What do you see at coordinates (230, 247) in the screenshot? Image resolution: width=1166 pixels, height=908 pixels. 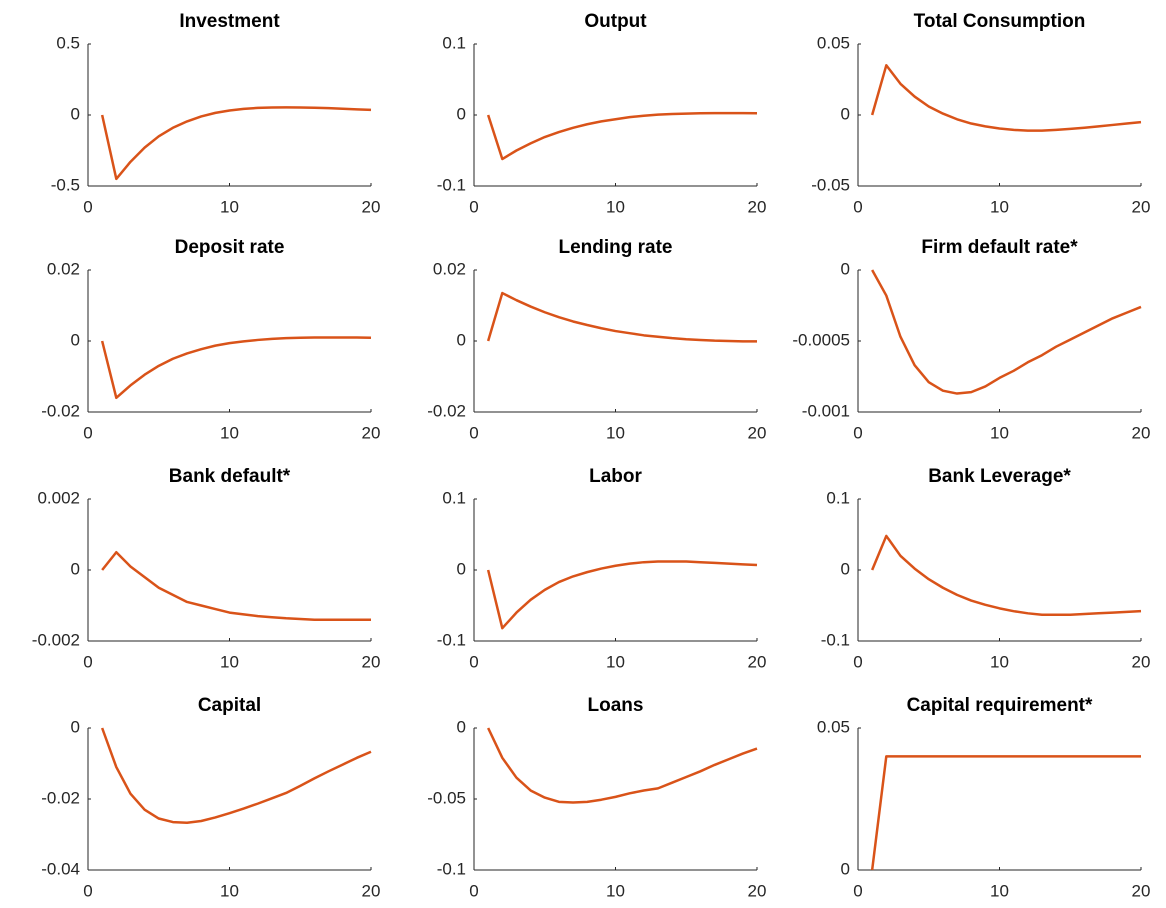 I see `subplot-title: Deposit rate` at bounding box center [230, 247].